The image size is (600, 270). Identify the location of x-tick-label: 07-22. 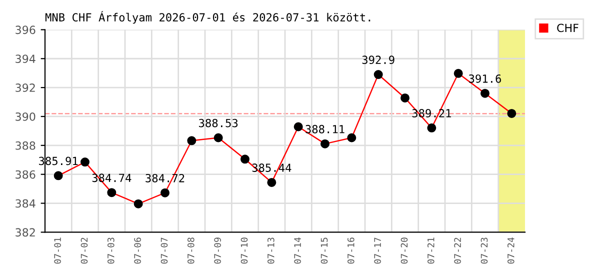
(457, 251).